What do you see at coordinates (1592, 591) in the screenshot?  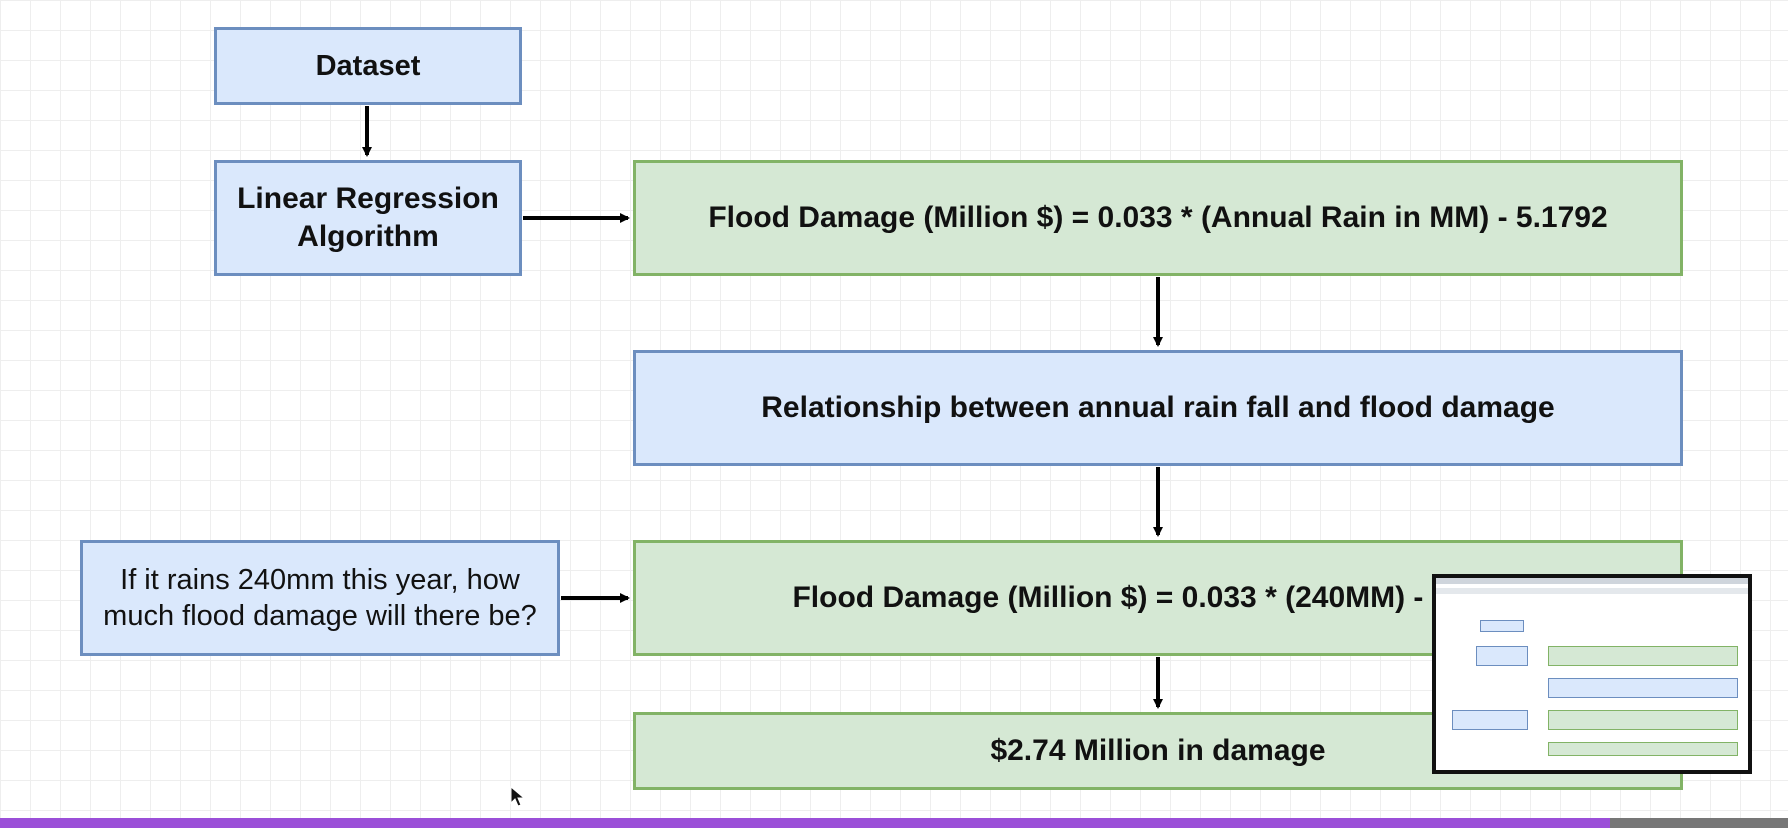 I see `thumbnail-tabbar` at bounding box center [1592, 591].